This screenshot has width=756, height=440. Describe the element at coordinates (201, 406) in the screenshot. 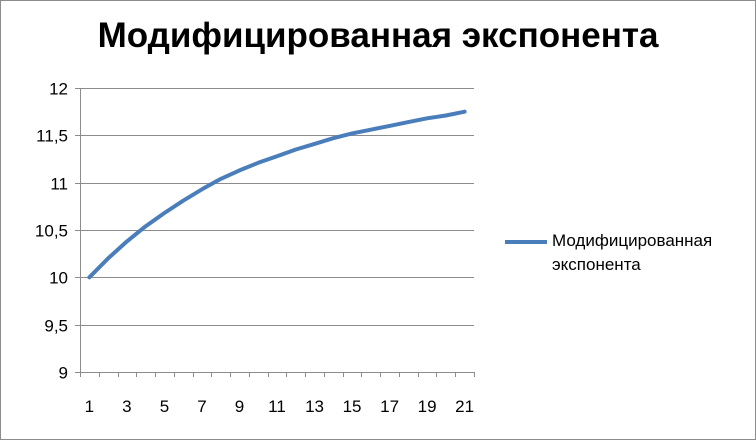

I see `x-tick-label: 7` at that location.